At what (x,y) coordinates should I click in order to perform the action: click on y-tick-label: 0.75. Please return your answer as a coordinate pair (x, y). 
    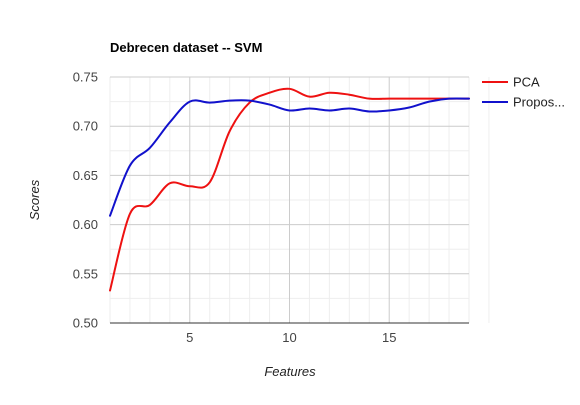
    Looking at the image, I should click on (85, 77).